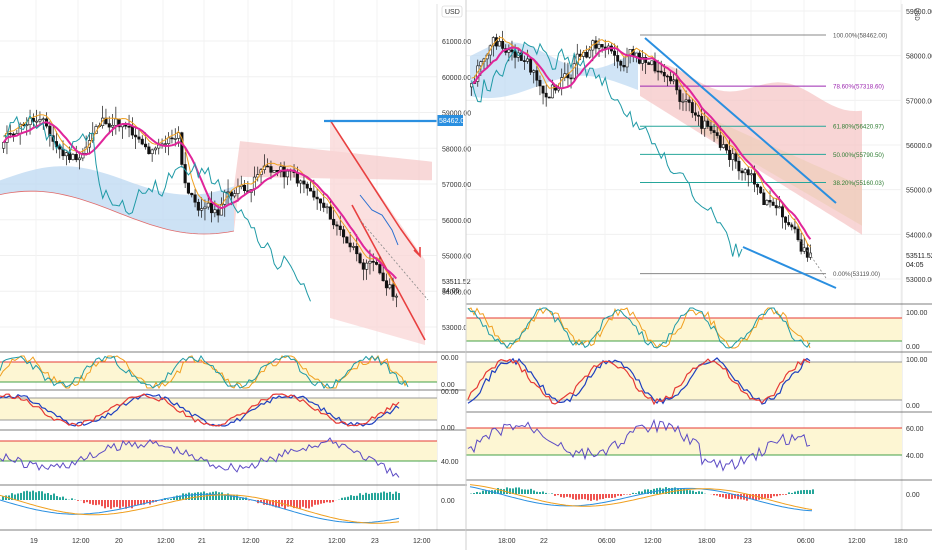 This screenshot has height=555, width=932. What do you see at coordinates (448, 428) in the screenshot?
I see `left-stochrsi-tick: 0.00` at bounding box center [448, 428].